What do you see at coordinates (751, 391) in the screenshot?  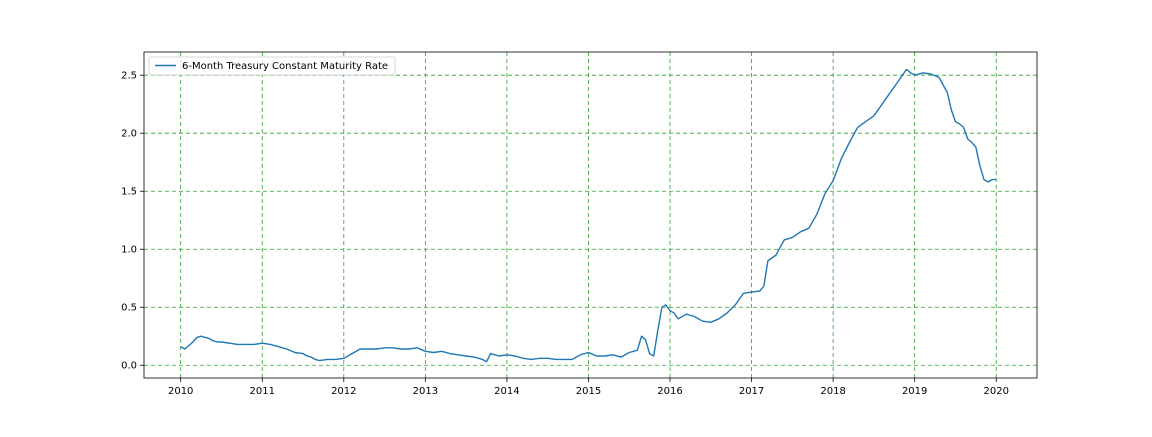 I see `x-tick-label: 2017` at bounding box center [751, 391].